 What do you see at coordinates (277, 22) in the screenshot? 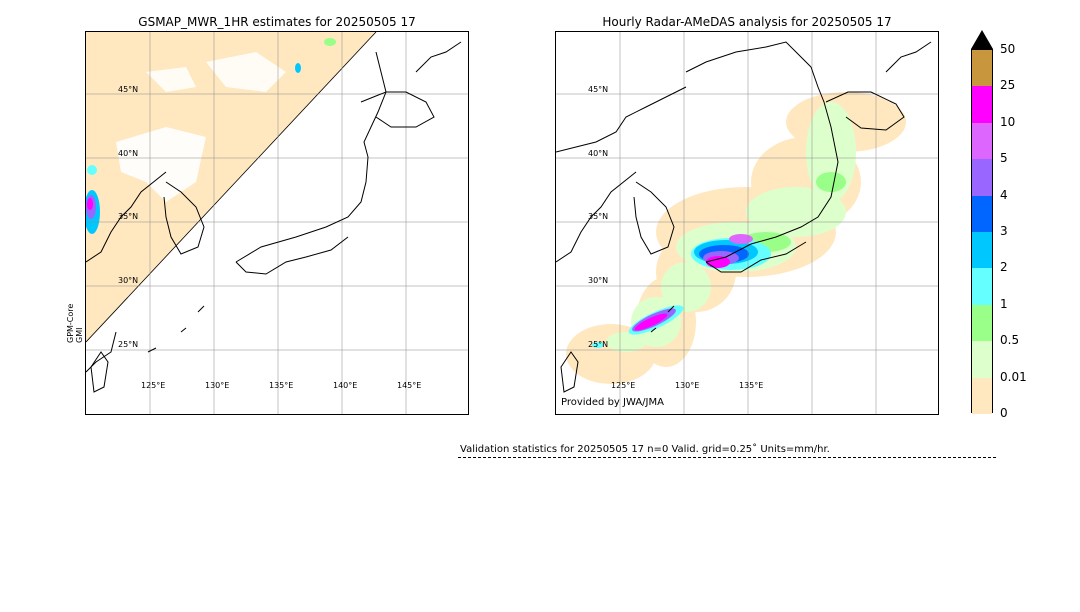
I see `left-panel-title: GSMAP_MWR_1HR estimates for 20250505 17` at bounding box center [277, 22].